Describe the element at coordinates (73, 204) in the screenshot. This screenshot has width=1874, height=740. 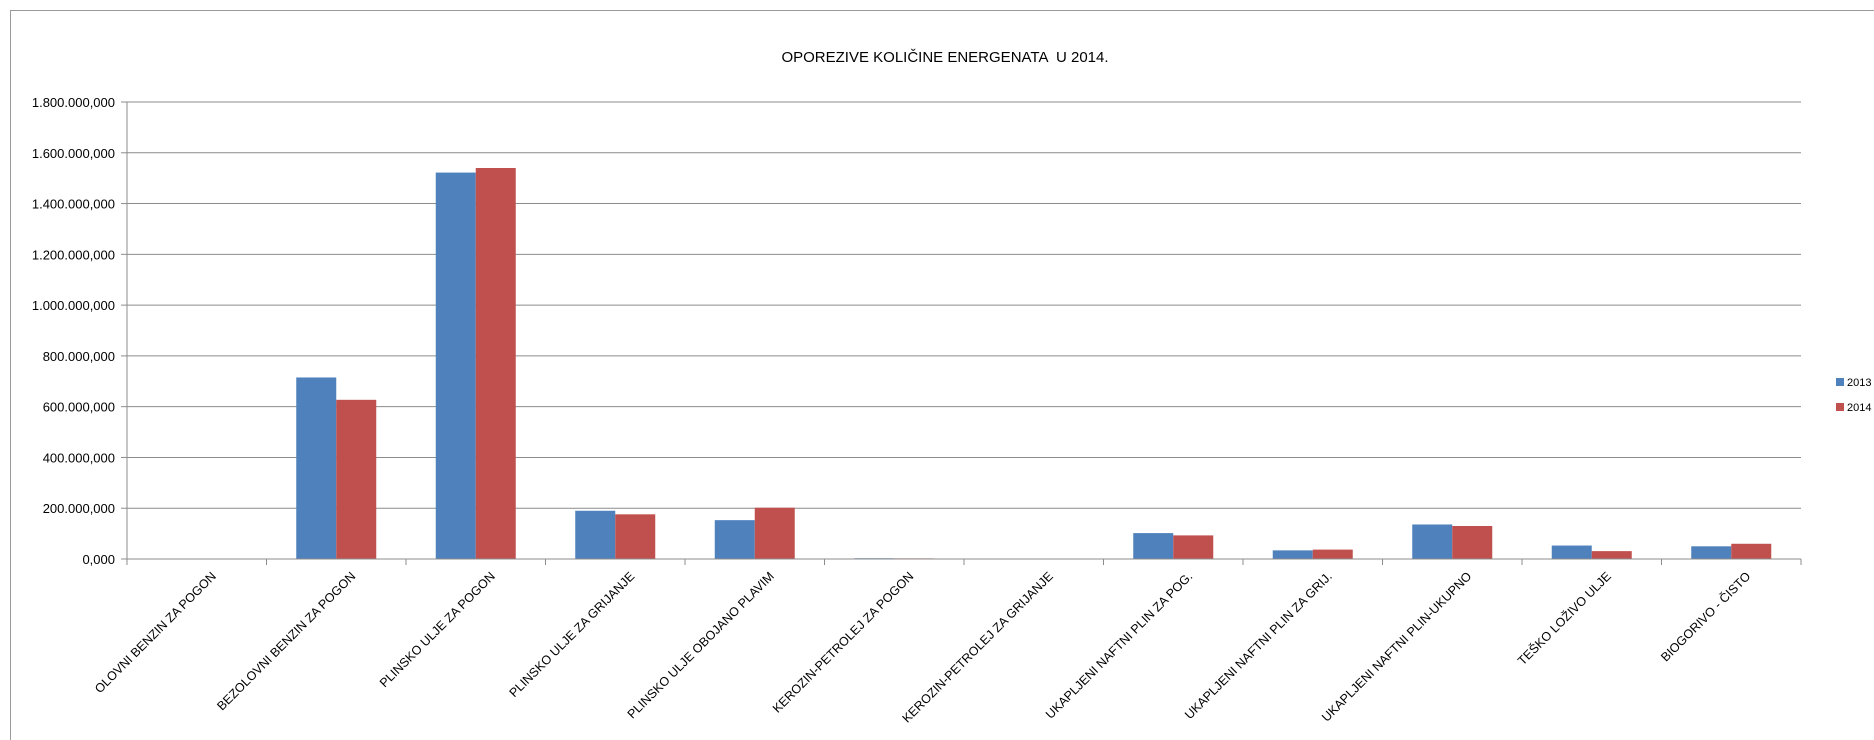
I see `y-tick-label: 1.400.000,000` at that location.